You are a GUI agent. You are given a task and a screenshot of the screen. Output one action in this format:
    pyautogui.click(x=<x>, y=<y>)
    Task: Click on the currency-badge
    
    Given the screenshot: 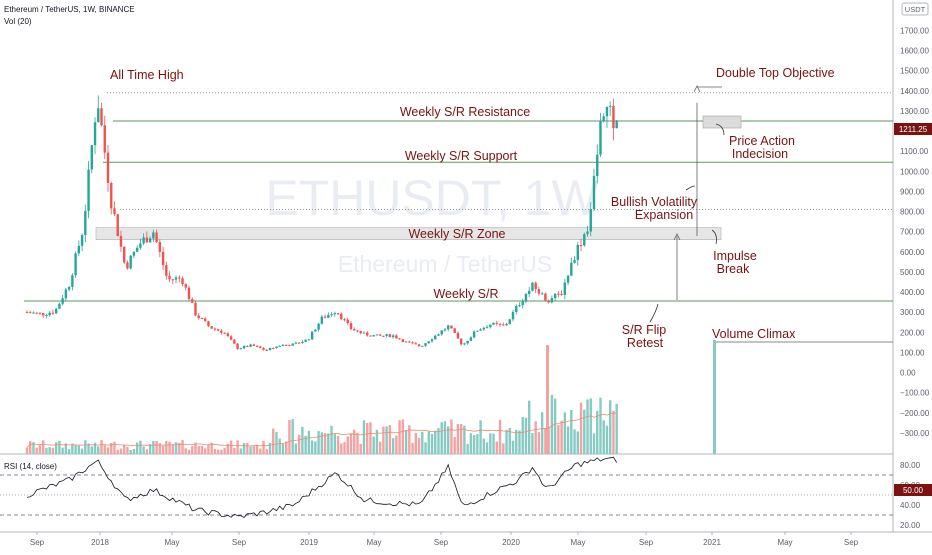 What is the action you would take?
    pyautogui.click(x=915, y=9)
    